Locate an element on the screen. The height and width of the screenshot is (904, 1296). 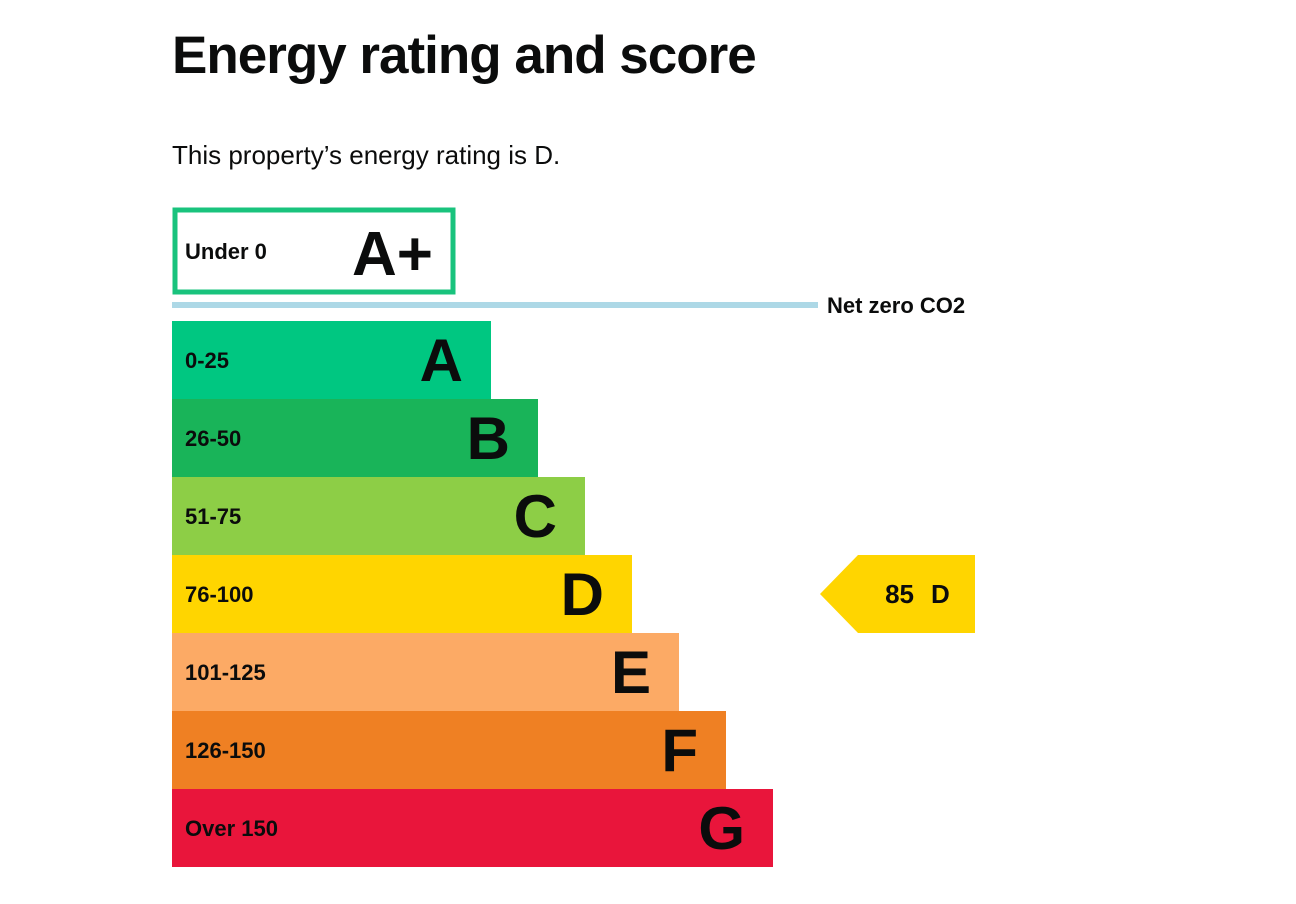
band-bar-b is located at coordinates (355, 438).